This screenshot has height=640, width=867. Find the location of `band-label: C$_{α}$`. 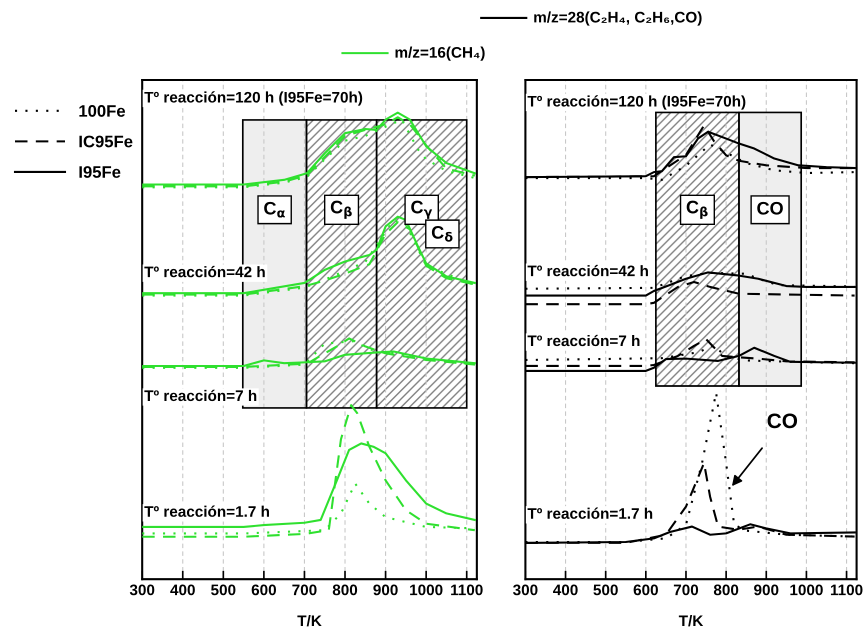

band-label: C$_{α}$ is located at coordinates (274, 210).